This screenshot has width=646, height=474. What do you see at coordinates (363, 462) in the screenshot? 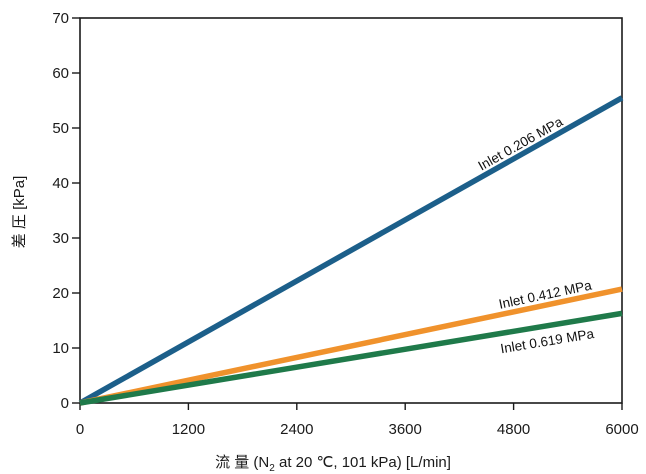
I see `x-axis-title-suffix: at 20 ℃, 101 kPa) [L/min]` at bounding box center [363, 462].